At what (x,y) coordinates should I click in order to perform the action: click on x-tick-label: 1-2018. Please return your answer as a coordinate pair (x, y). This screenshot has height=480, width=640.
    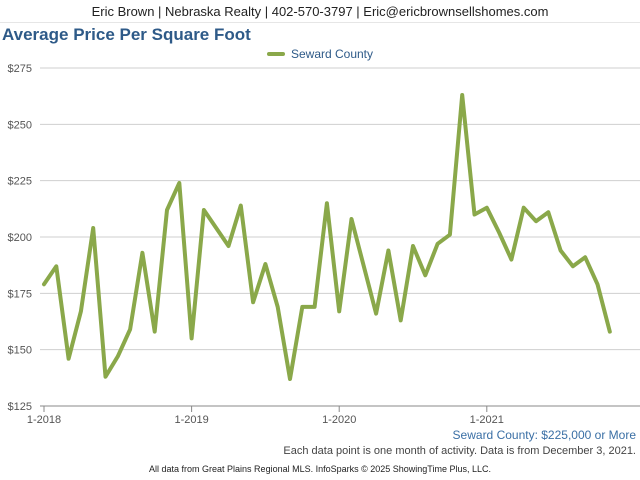
    Looking at the image, I should click on (44, 420).